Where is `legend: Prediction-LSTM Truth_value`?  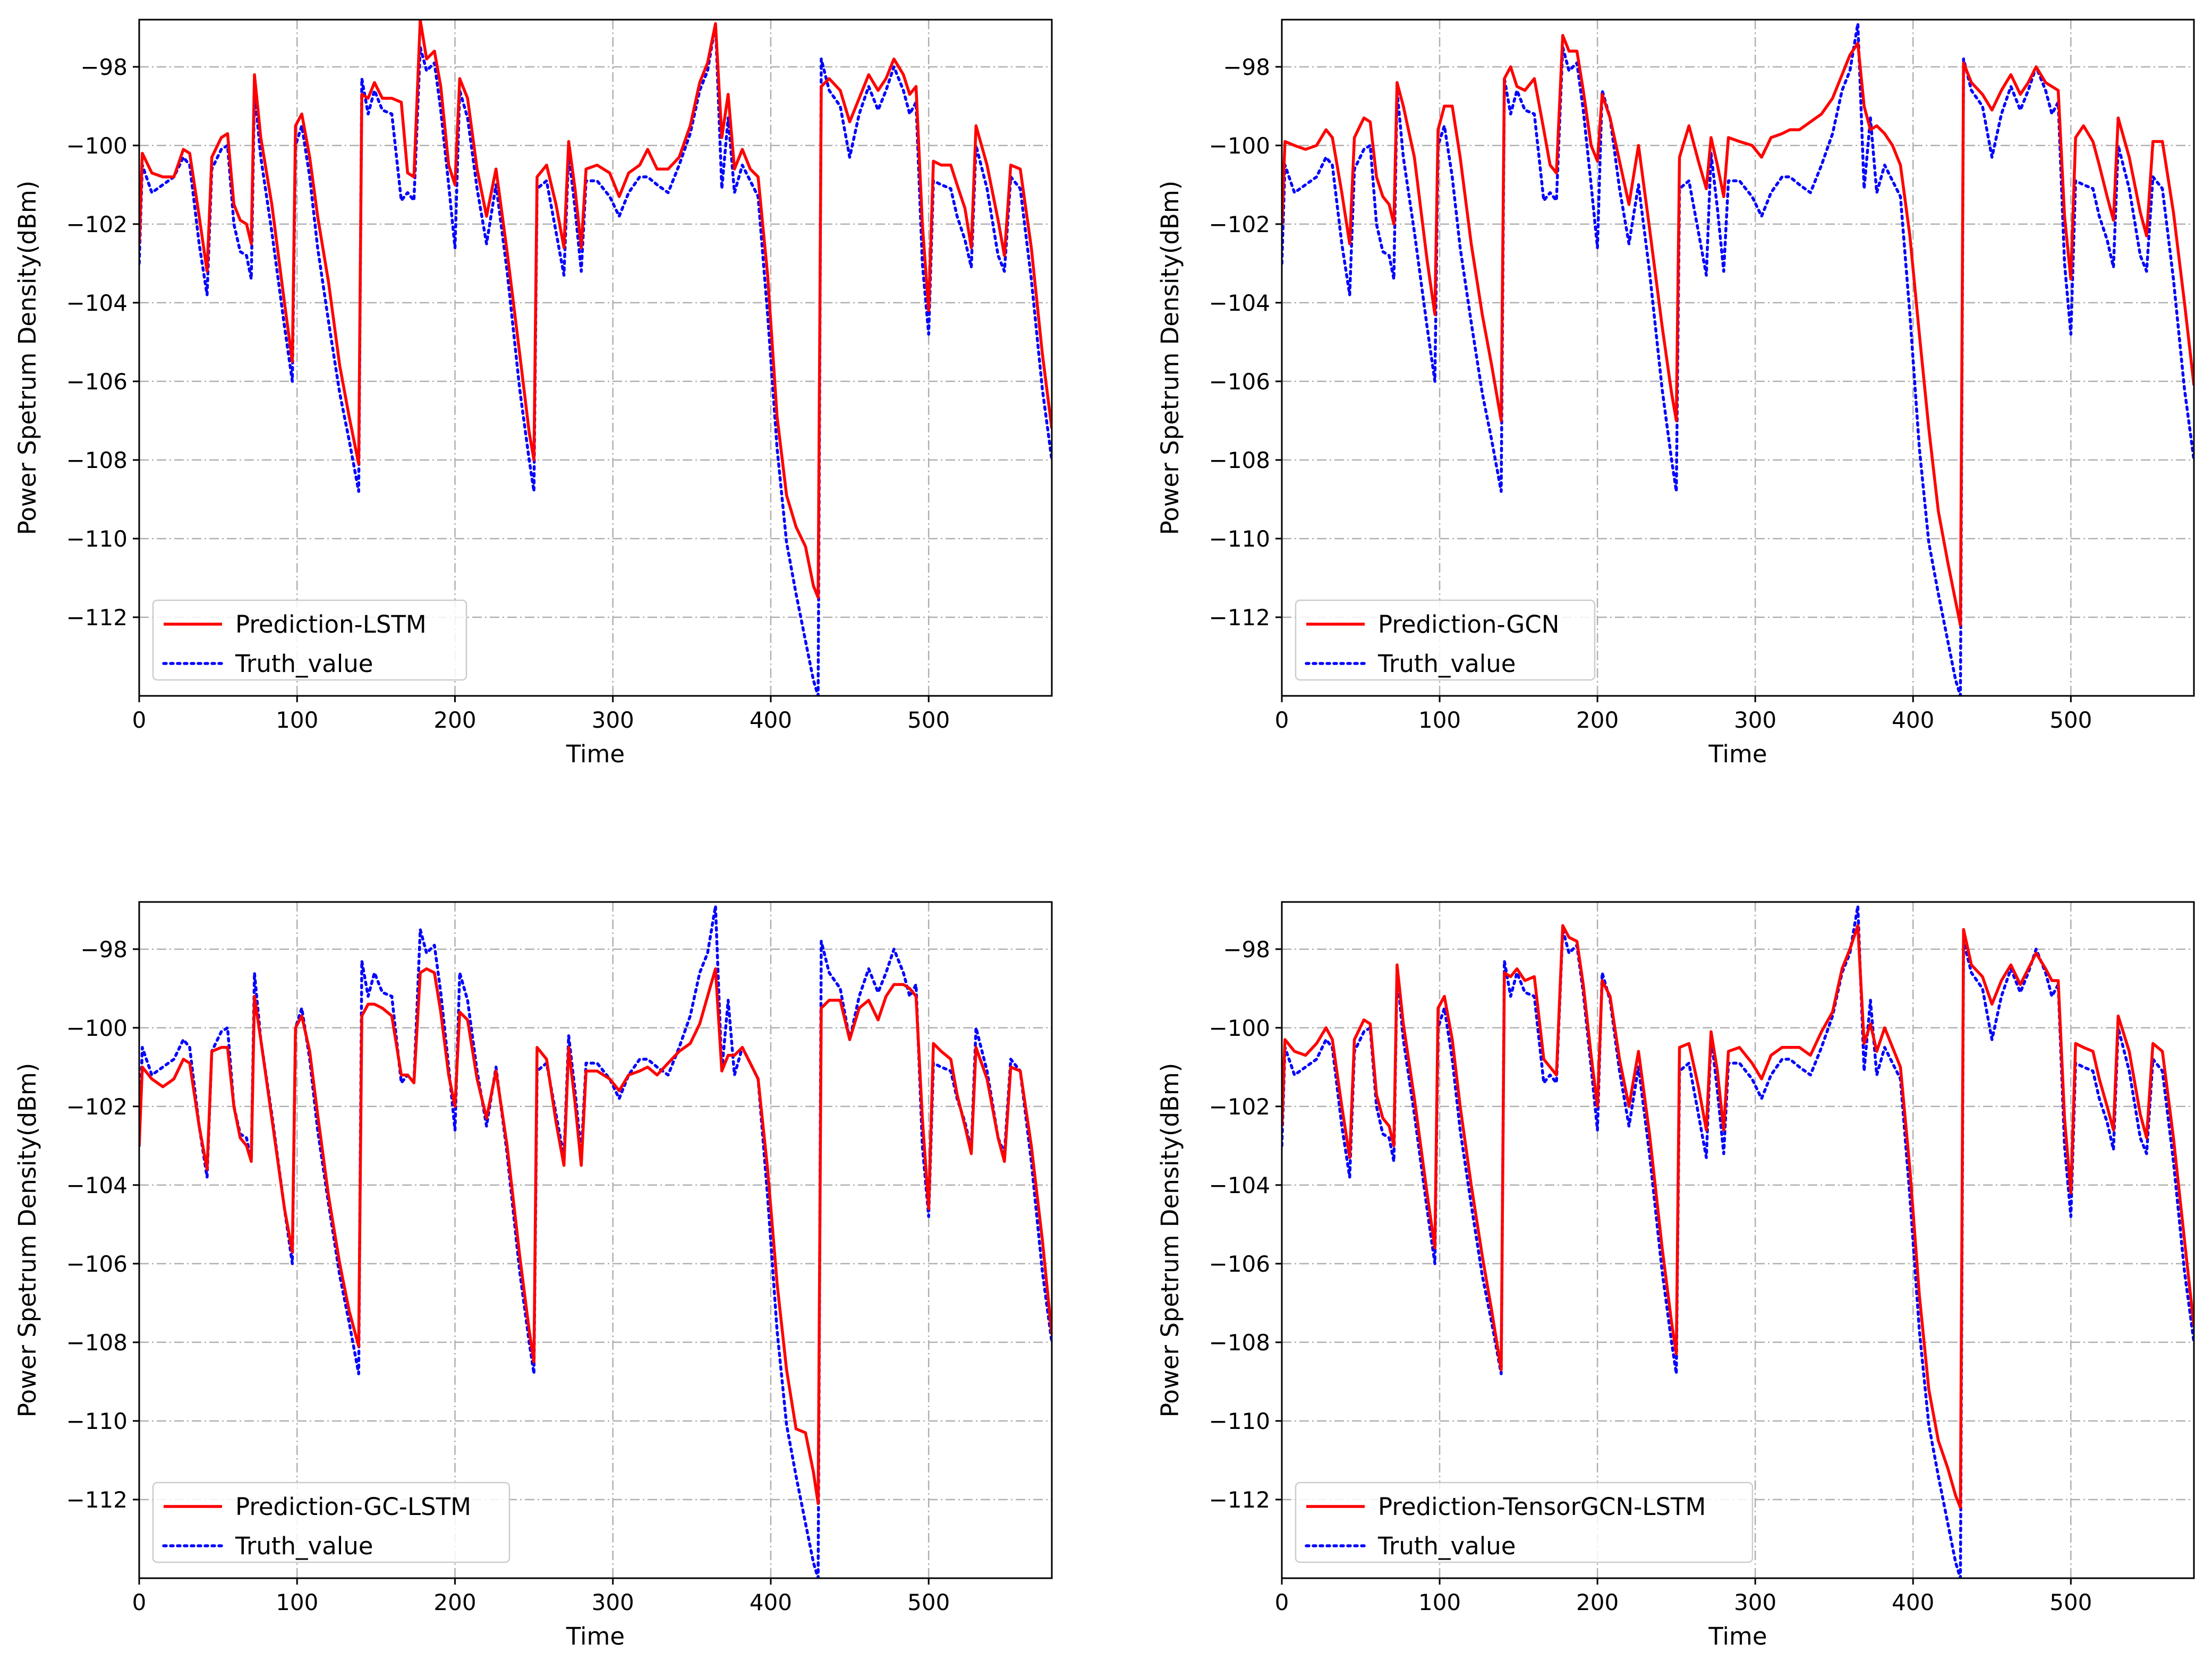 legend: Prediction-LSTM Truth_value is located at coordinates (309, 640).